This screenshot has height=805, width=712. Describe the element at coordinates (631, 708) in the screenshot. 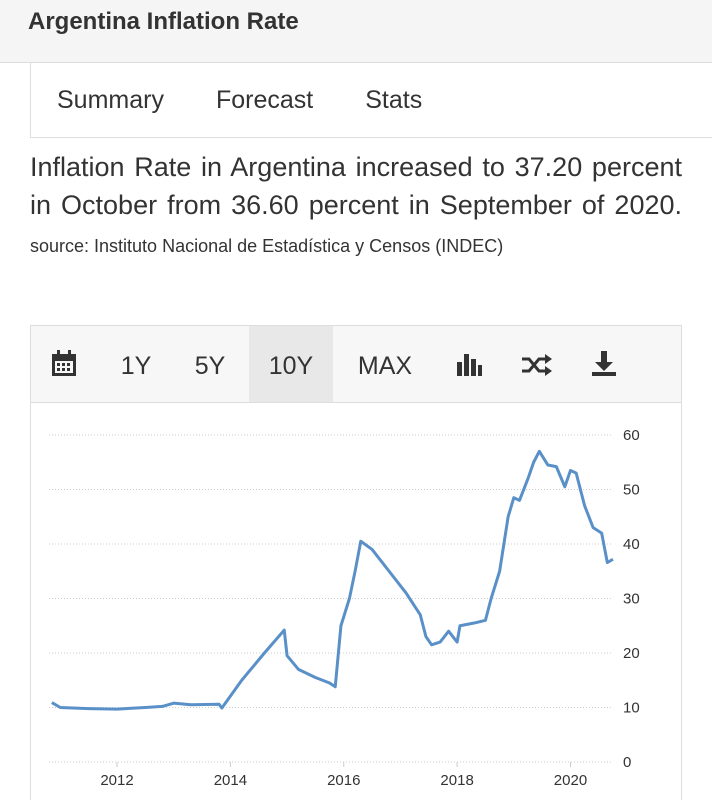

I see `y-tick-label: 10` at that location.